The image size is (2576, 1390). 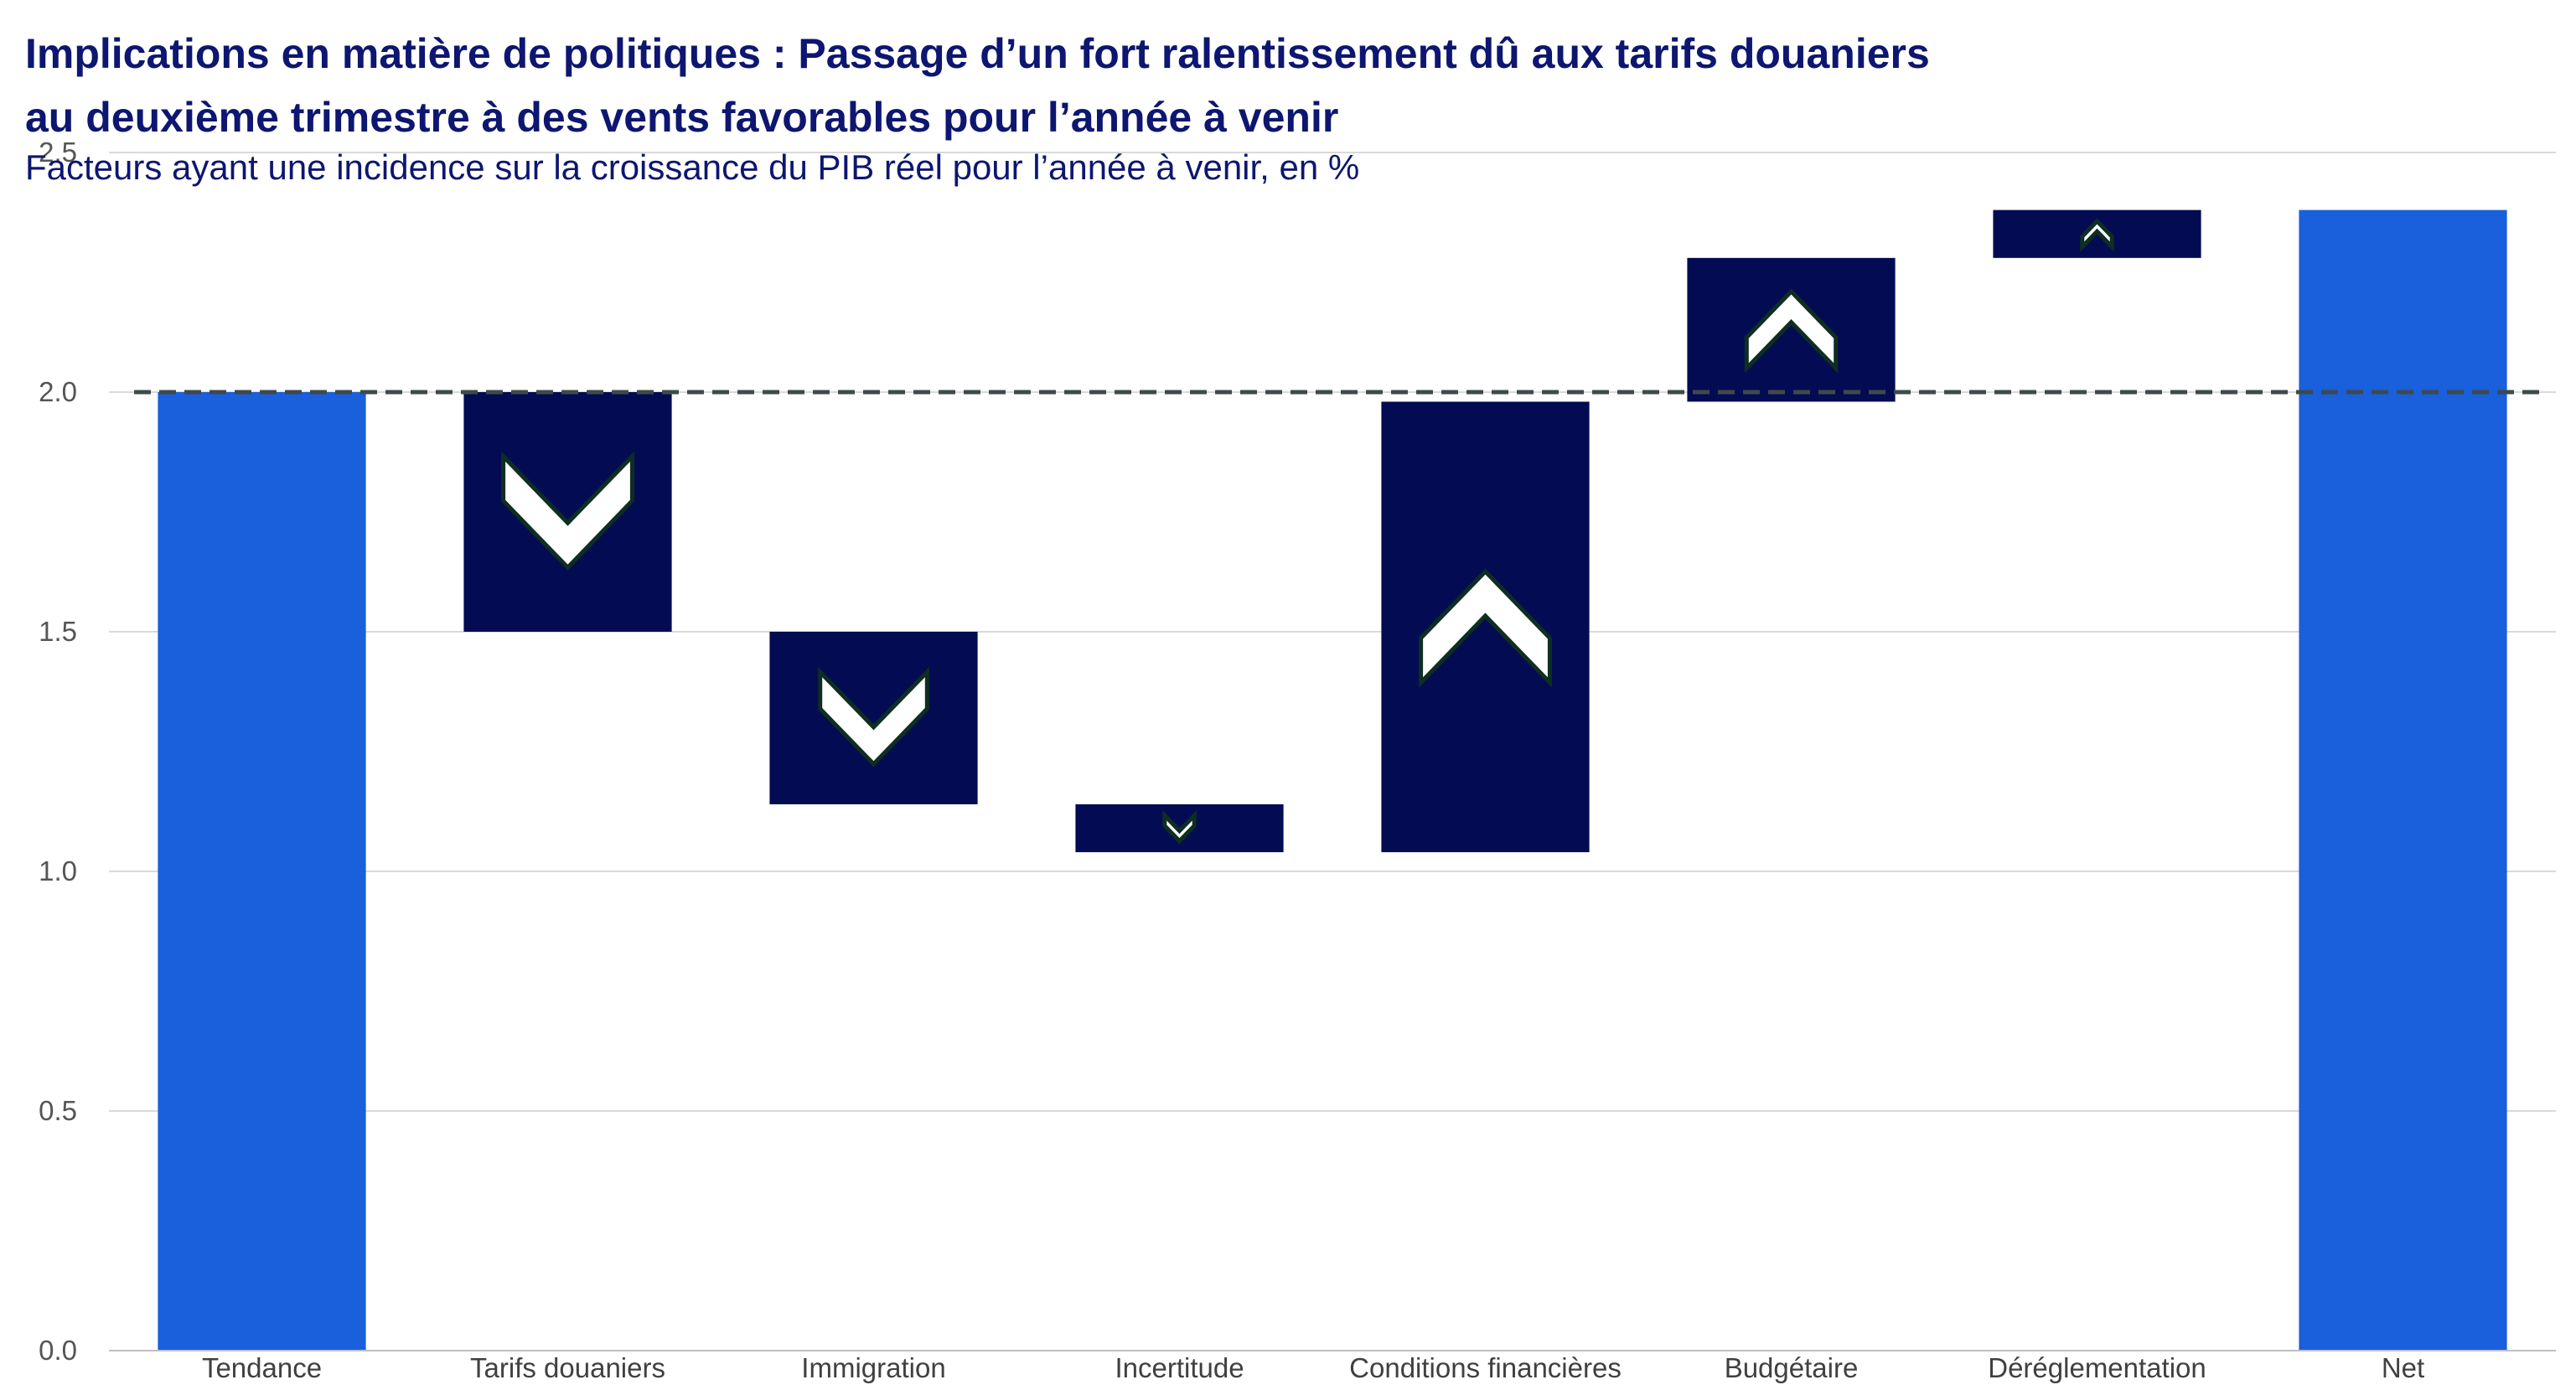 What do you see at coordinates (58, 631) in the screenshot?
I see `y-tick-label: 1.5` at bounding box center [58, 631].